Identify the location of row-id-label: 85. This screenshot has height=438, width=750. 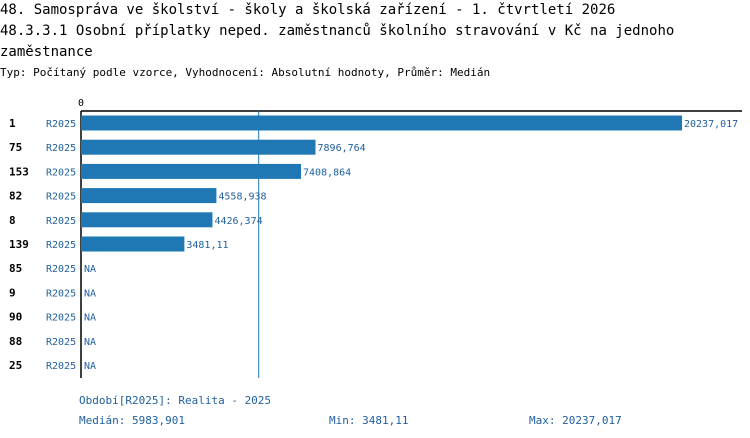
(15, 268).